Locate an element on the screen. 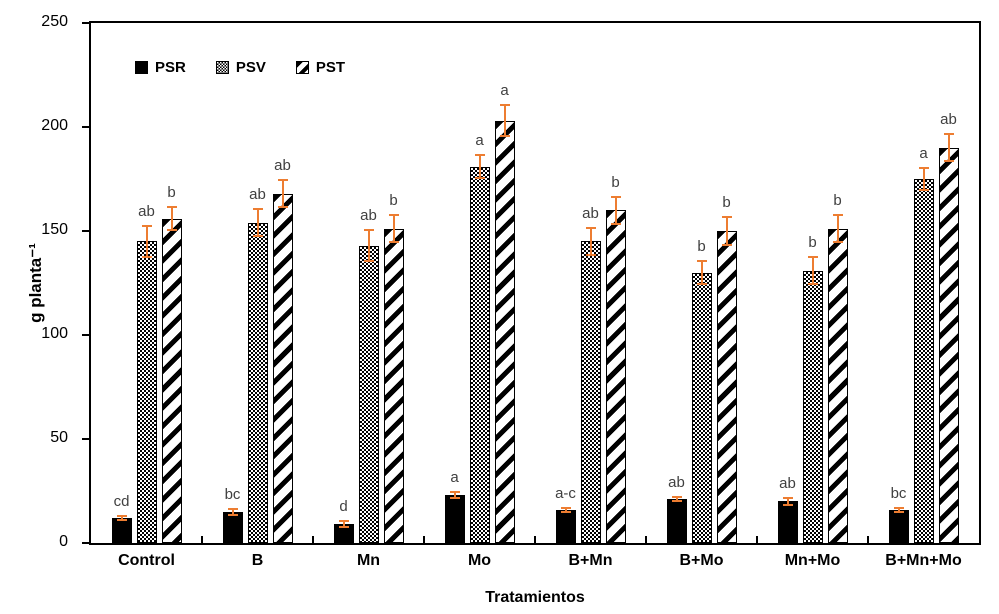 The height and width of the screenshot is (614, 999). x-category-label: B+Mn is located at coordinates (590, 560).